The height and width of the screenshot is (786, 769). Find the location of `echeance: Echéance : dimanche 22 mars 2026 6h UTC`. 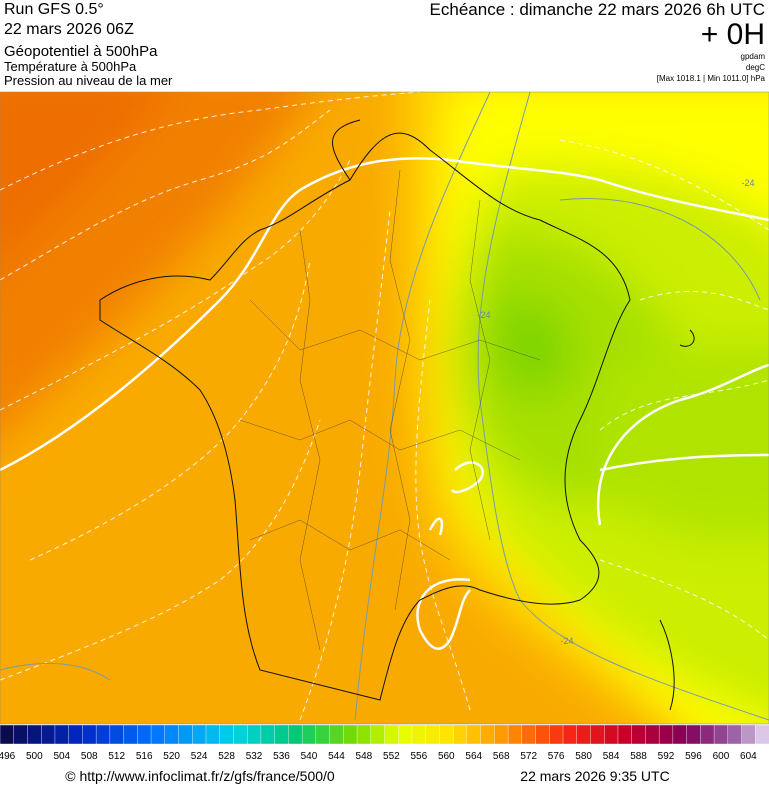

echeance: Echéance : dimanche 22 mars 2026 6h UTC is located at coordinates (597, 9).